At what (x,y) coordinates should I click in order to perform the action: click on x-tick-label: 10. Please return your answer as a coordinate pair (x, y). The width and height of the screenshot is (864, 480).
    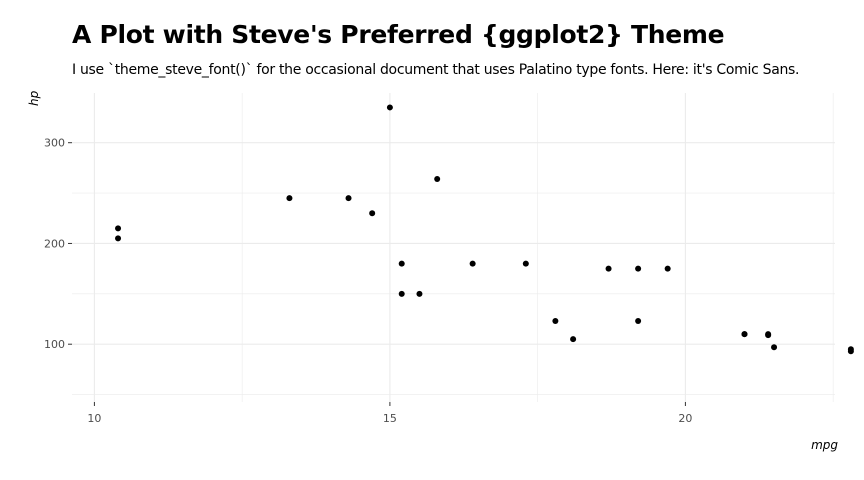
    Looking at the image, I should click on (94, 418).